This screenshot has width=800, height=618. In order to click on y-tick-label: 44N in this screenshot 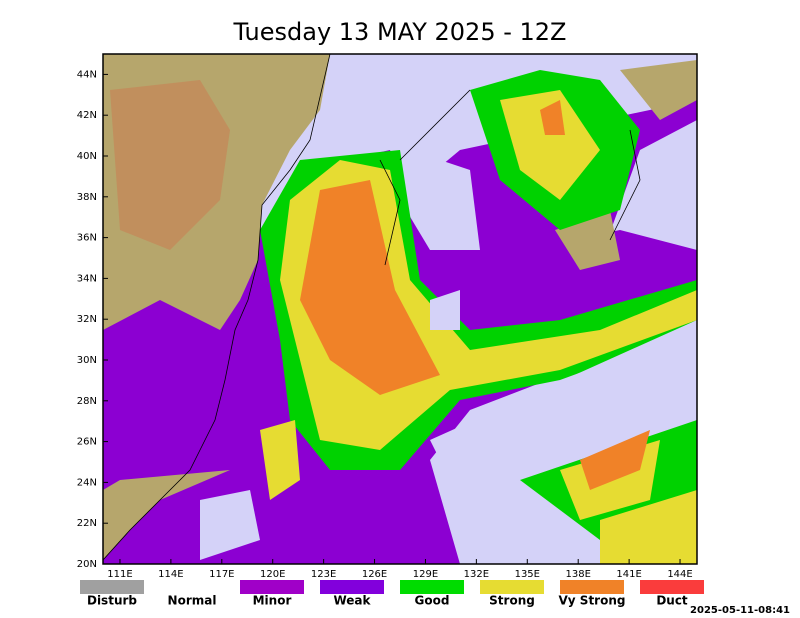, I will do `click(87, 74)`.